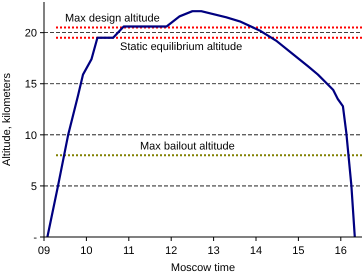 The width and height of the screenshot is (364, 280). I want to click on x-tick-label: 09, so click(44, 251).